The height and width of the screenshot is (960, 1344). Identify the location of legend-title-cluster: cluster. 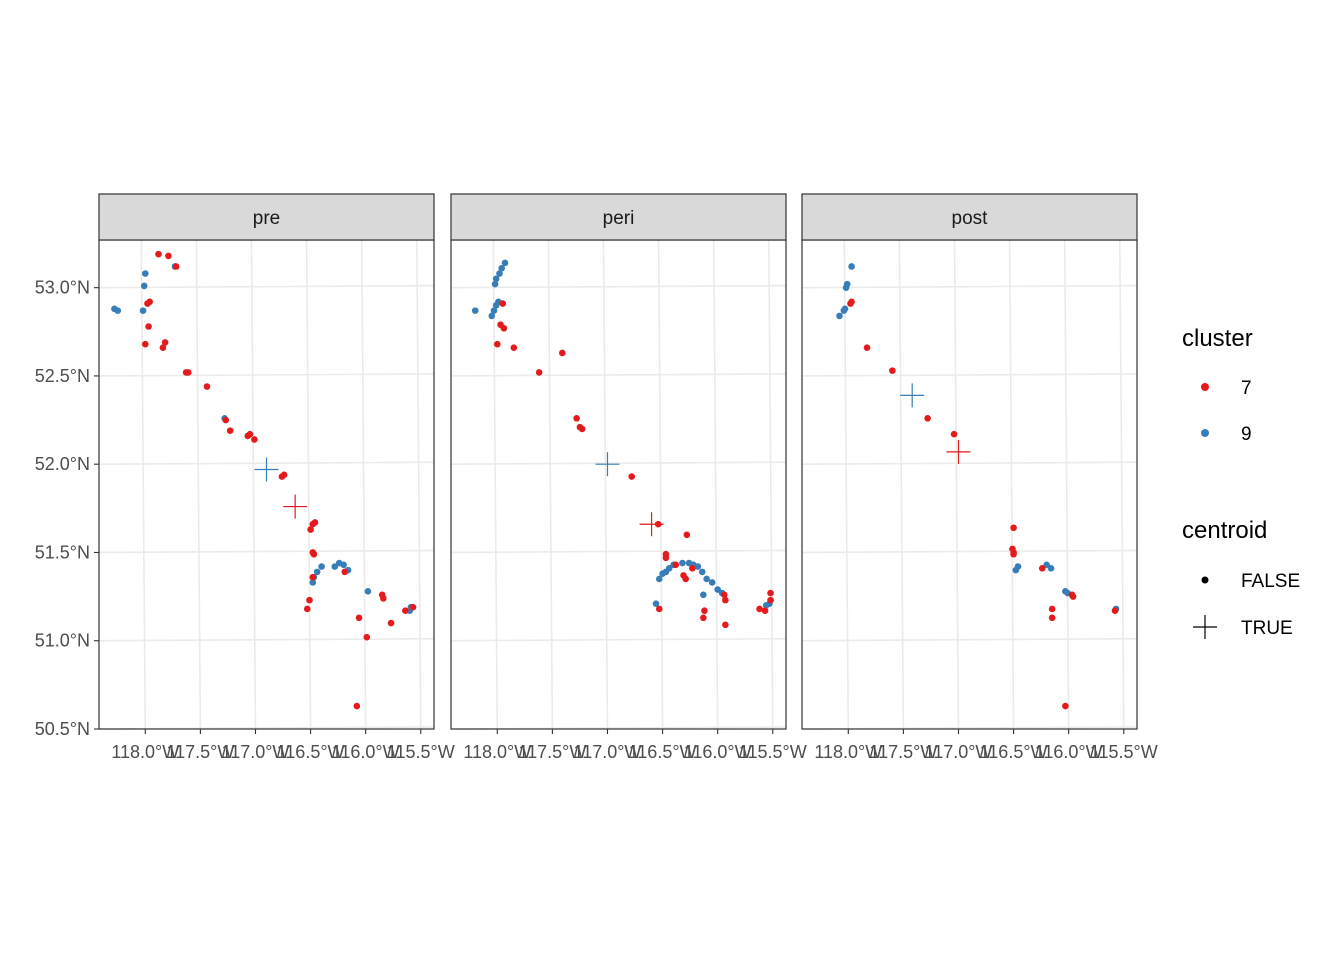
(1217, 338).